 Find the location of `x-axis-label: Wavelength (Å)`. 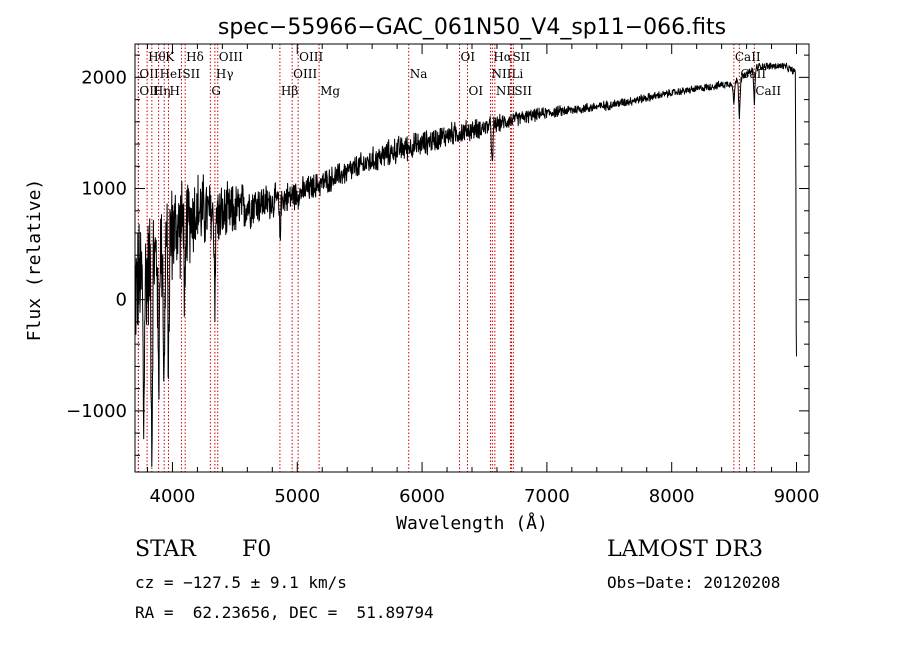

x-axis-label: Wavelength (Å) is located at coordinates (472, 523).